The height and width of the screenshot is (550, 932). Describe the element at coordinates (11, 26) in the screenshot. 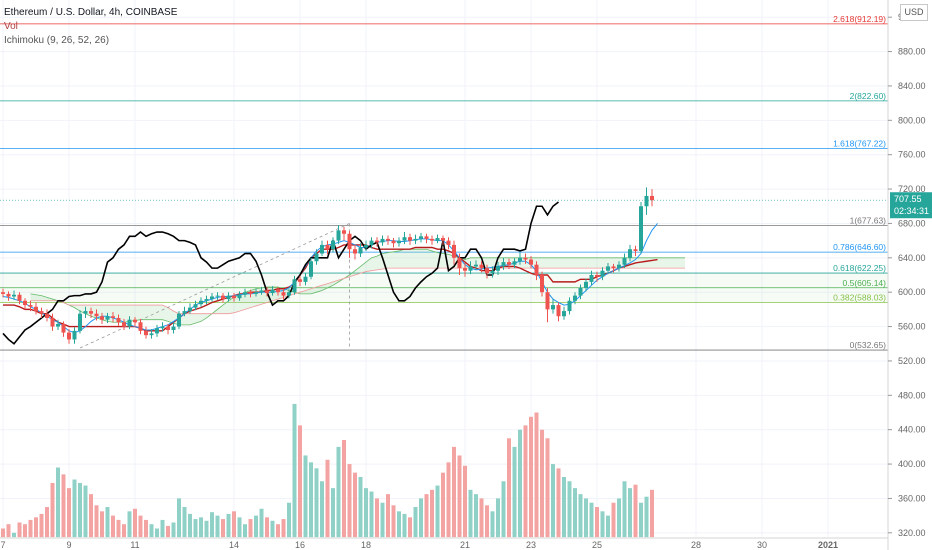

I see `volume-legend: Vol` at that location.